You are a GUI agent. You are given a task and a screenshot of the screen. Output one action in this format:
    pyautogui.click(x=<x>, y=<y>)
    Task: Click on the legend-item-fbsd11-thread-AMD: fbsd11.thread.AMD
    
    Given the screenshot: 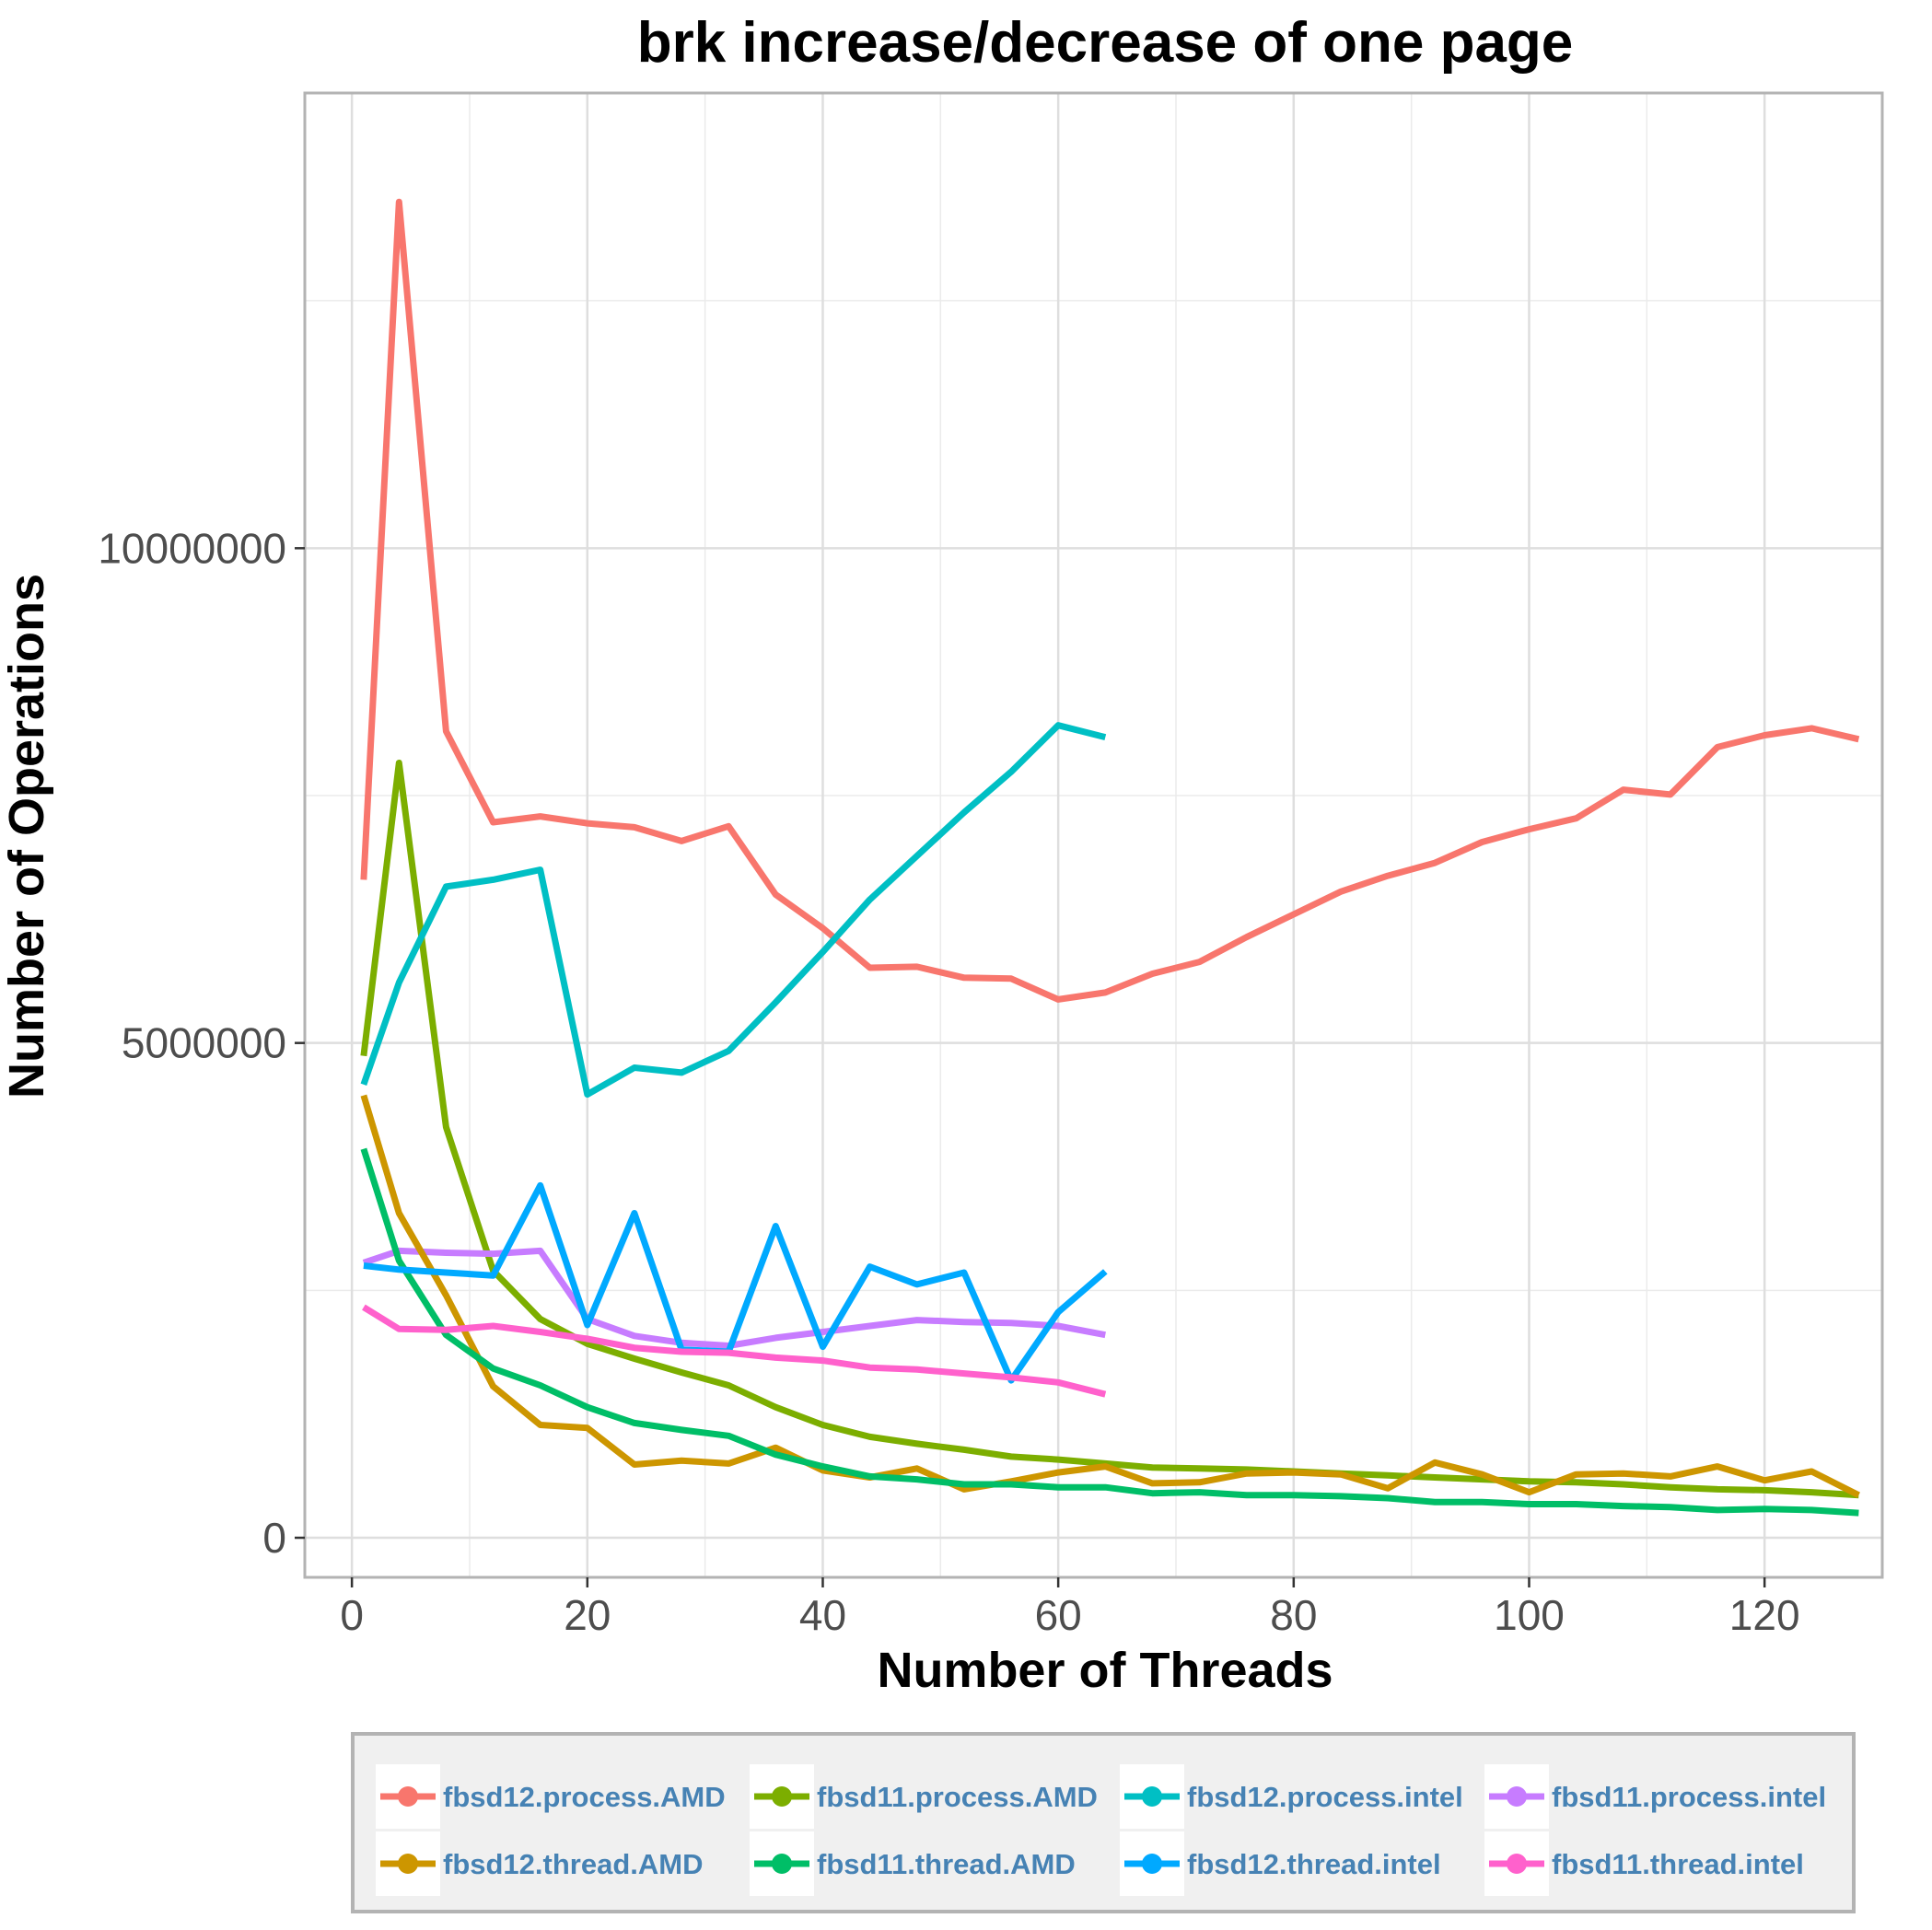 What is the action you would take?
    pyautogui.click(x=913, y=1863)
    